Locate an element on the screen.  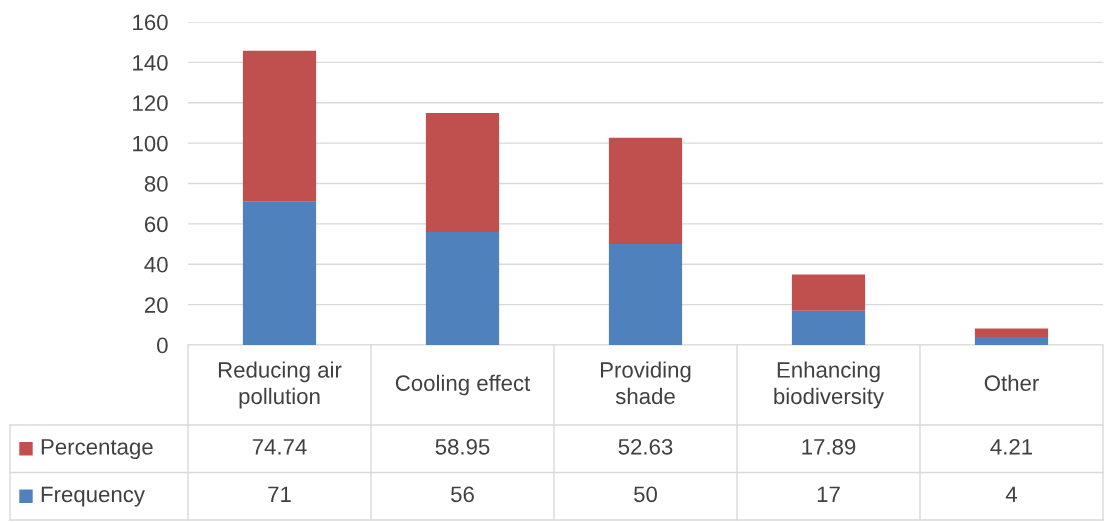
data-label: 17.89 is located at coordinates (829, 446).